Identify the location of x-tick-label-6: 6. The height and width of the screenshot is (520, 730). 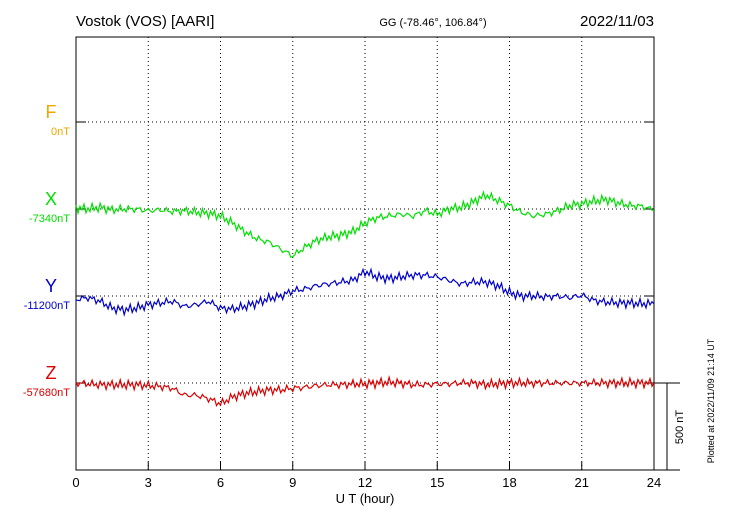
(220, 482).